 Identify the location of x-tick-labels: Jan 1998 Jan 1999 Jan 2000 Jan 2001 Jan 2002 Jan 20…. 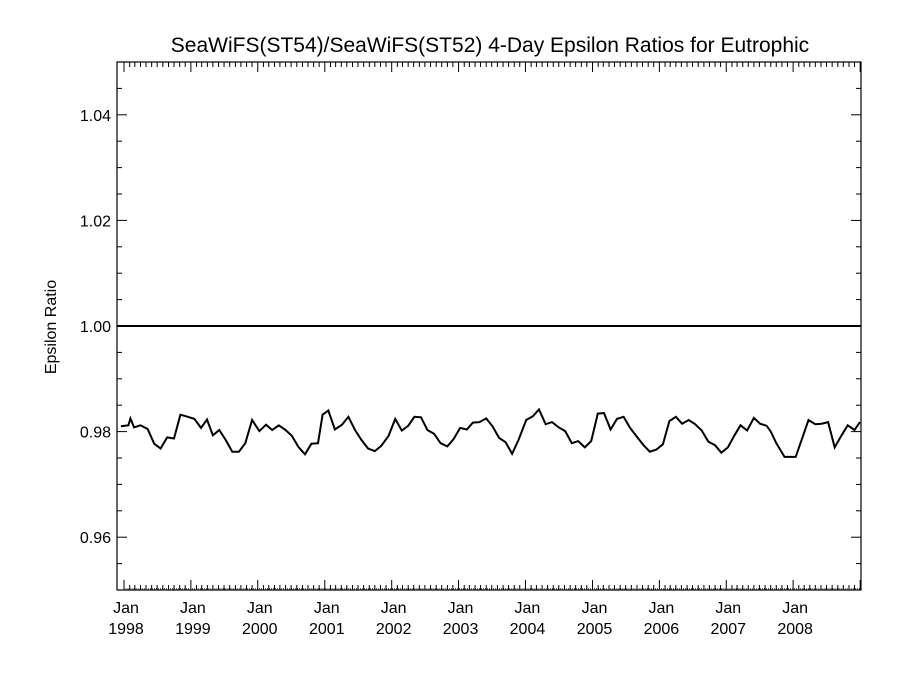
(460, 619).